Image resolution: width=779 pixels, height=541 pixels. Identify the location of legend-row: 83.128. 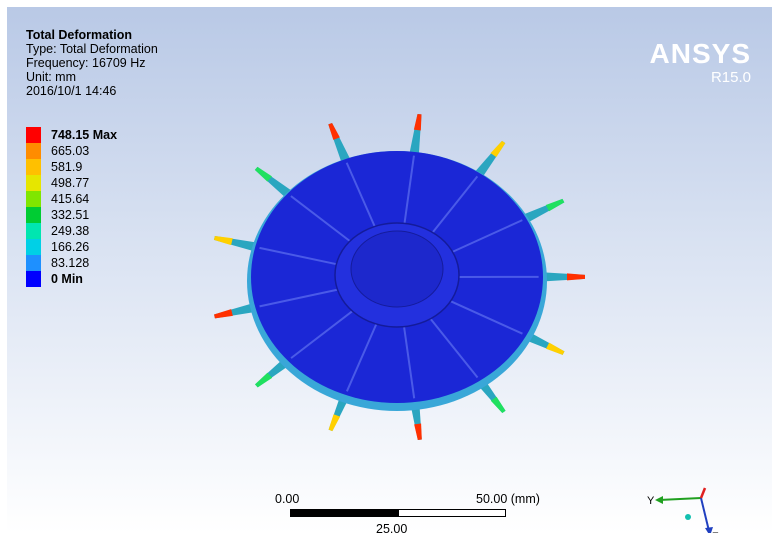
(91, 263).